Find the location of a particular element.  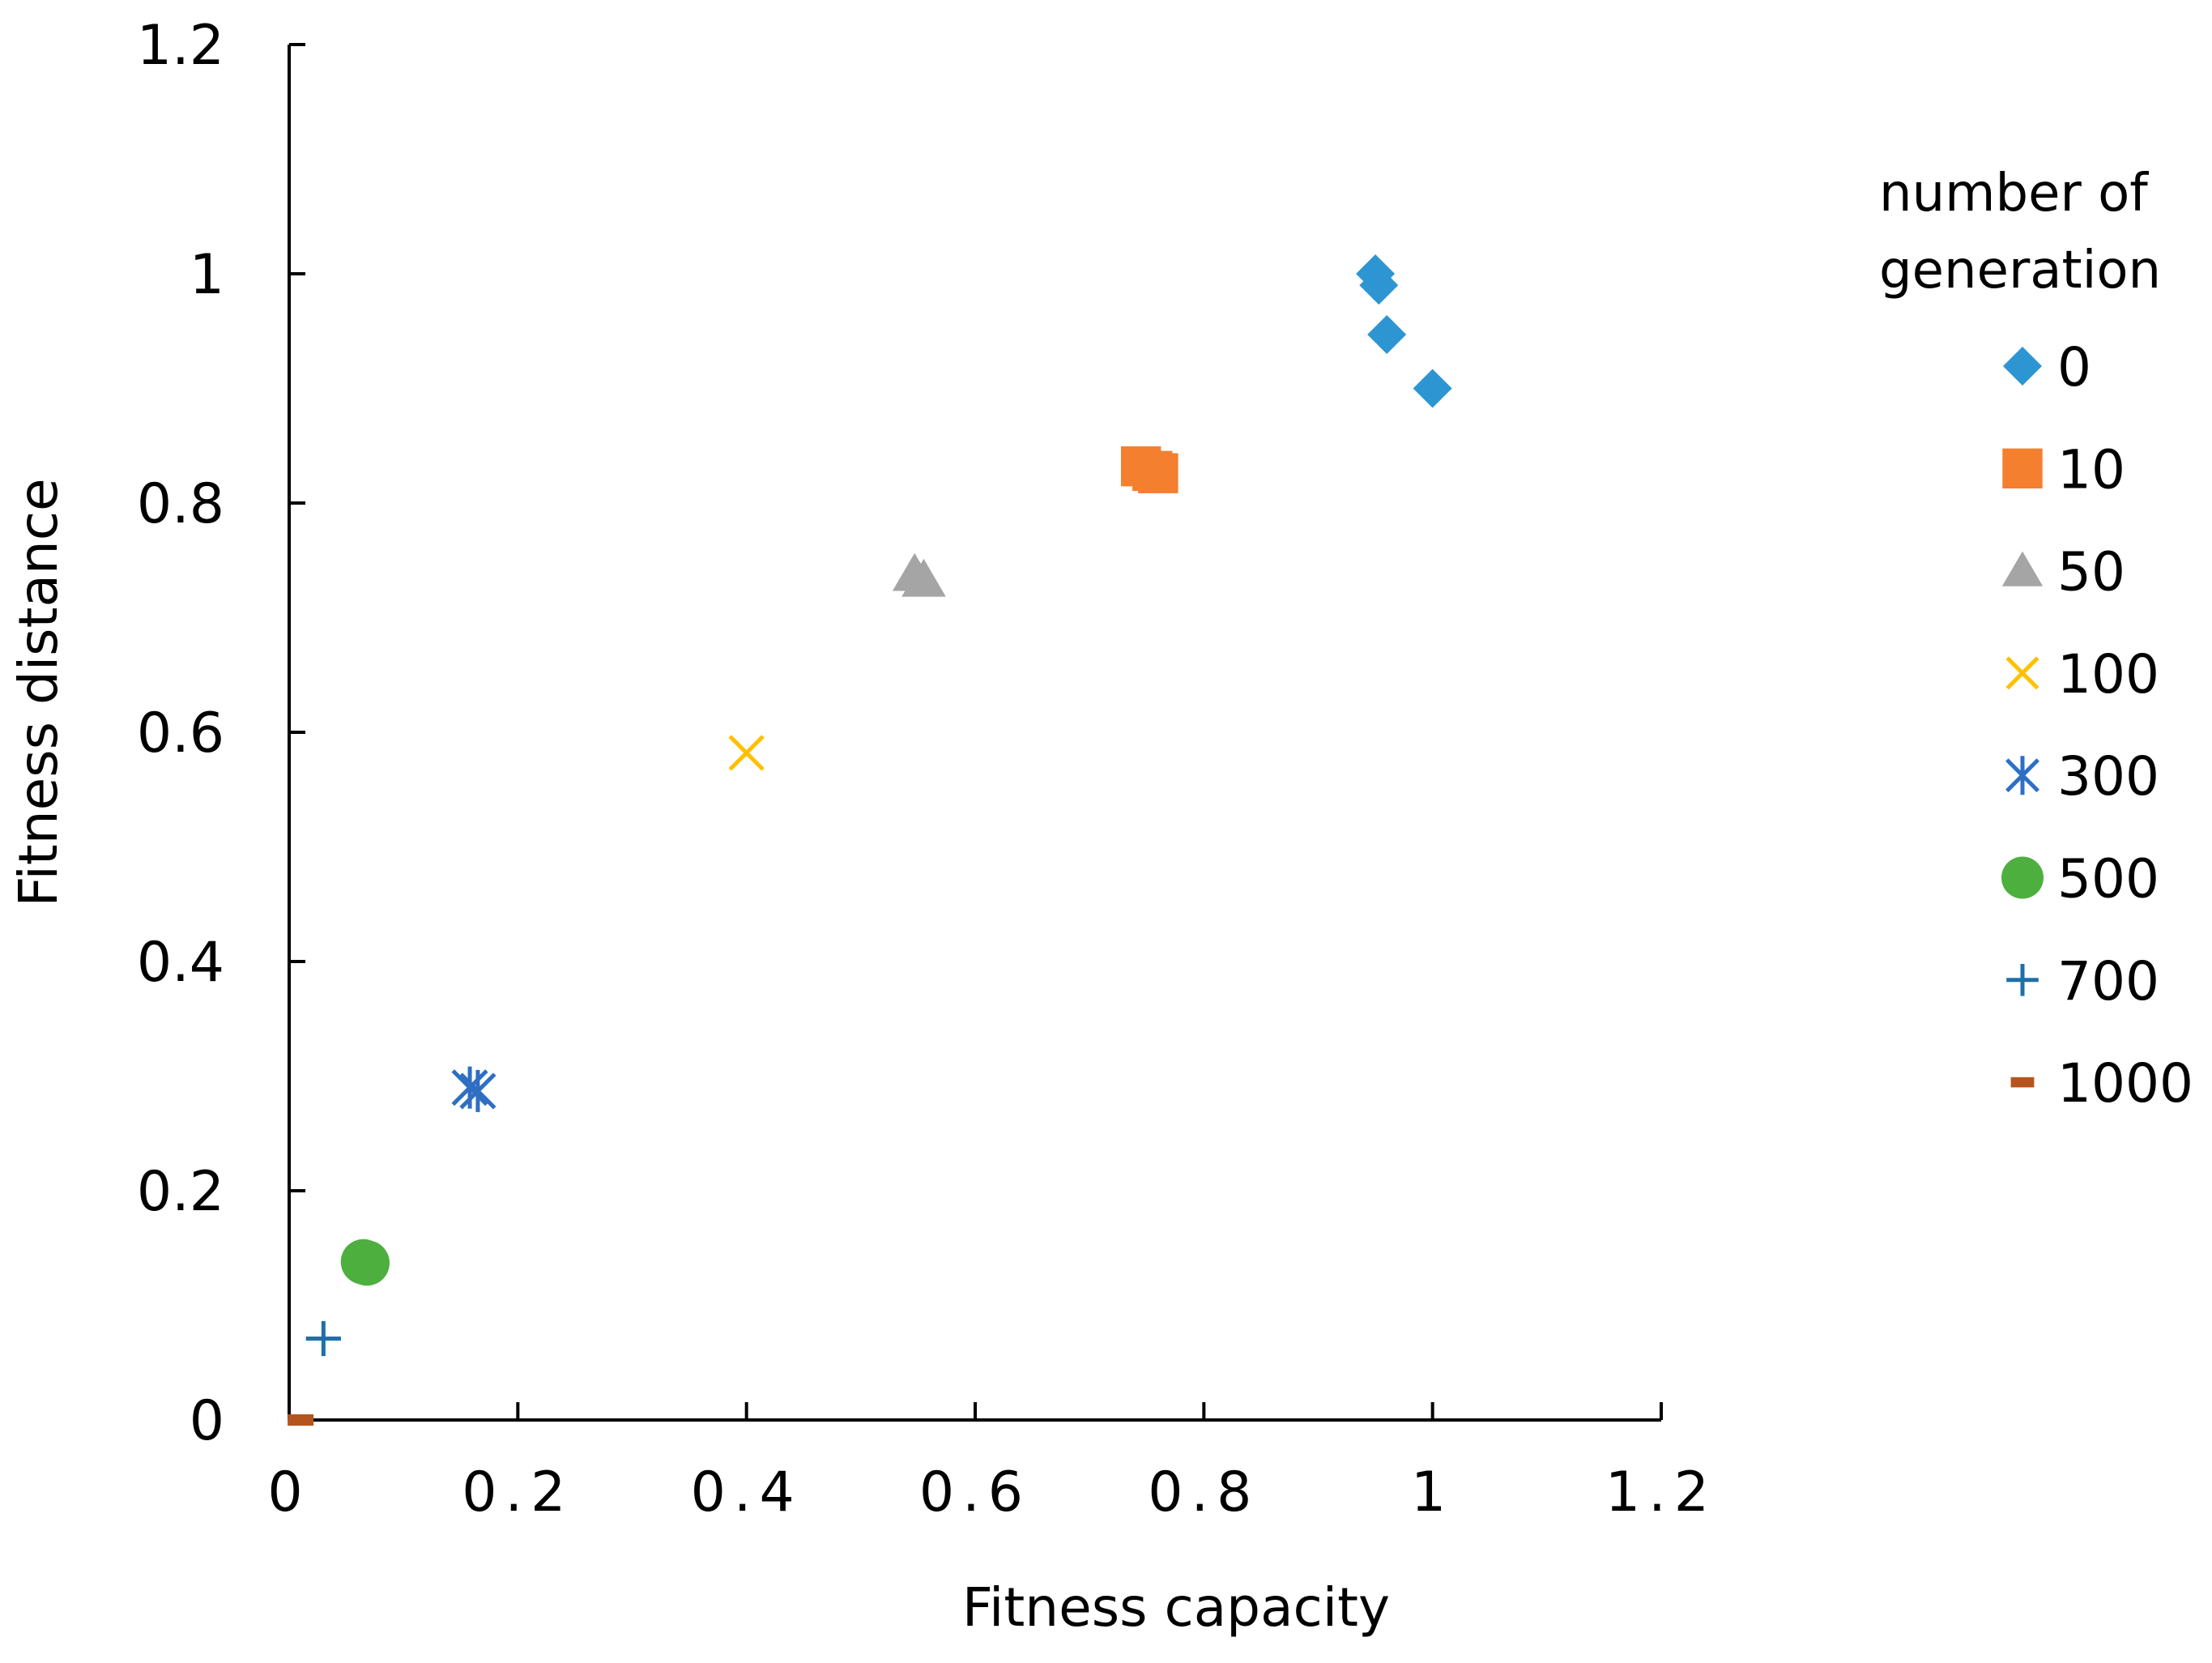

legend-item-500: 500 is located at coordinates (2080, 879).